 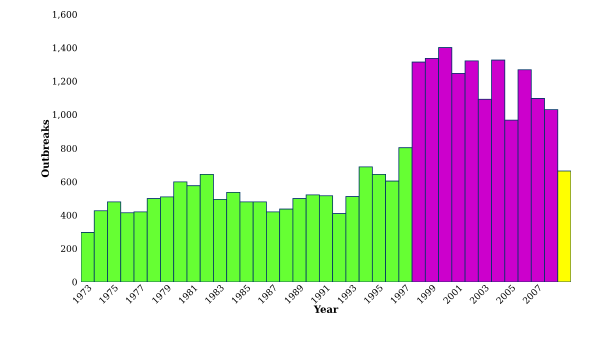 What do you see at coordinates (64, 15) in the screenshot?
I see `y-tick-label: 1,600` at bounding box center [64, 15].